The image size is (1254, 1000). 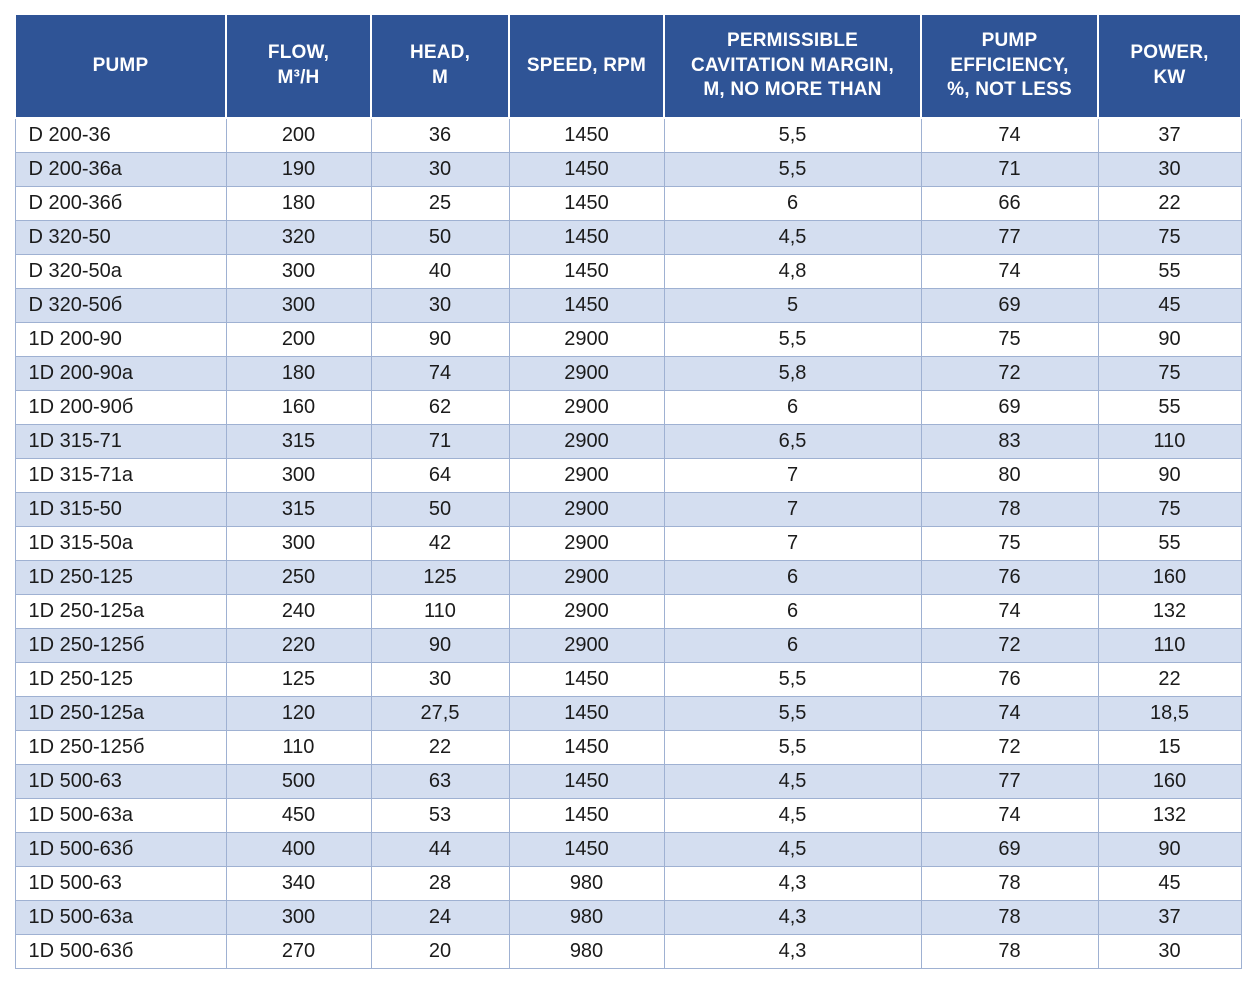 What do you see at coordinates (120, 373) in the screenshot?
I see `cell-pump: 1D 200-90a` at bounding box center [120, 373].